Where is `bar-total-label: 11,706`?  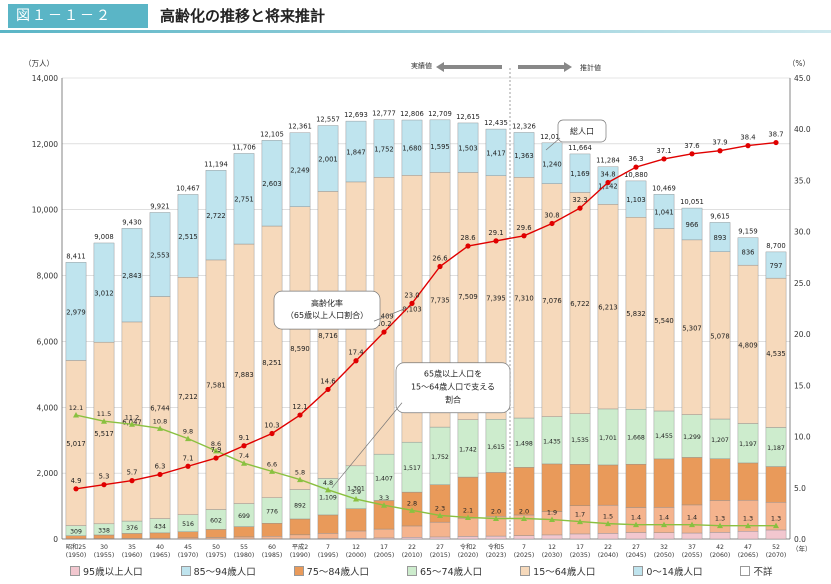 bar-total-label: 11,706 is located at coordinates (244, 147).